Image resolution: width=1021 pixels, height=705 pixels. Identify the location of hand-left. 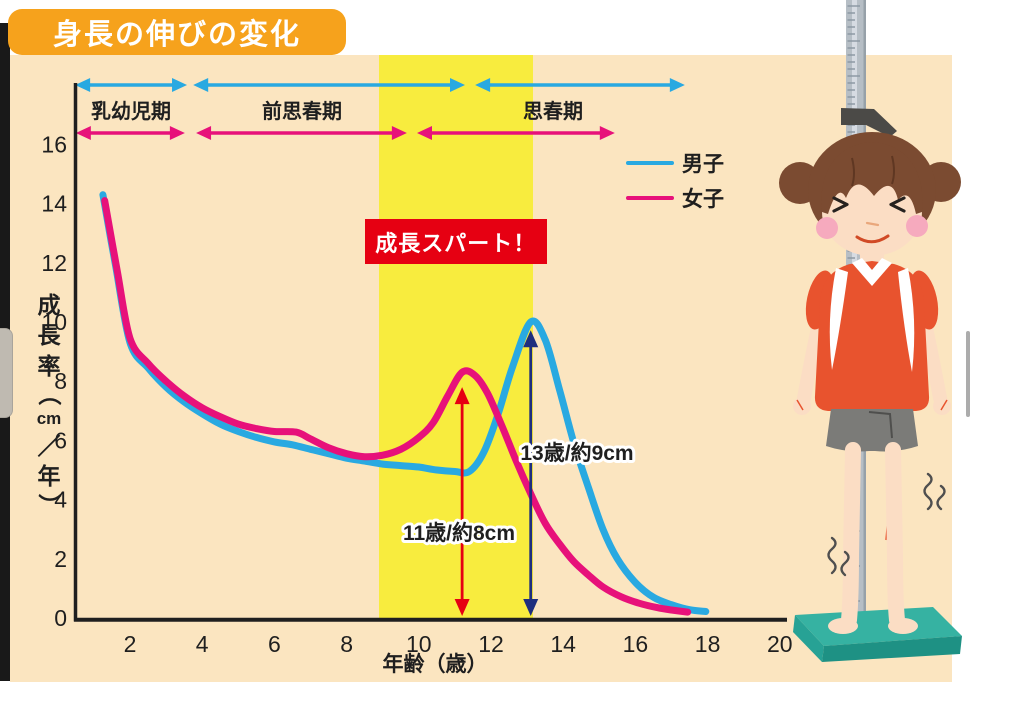
(802, 406).